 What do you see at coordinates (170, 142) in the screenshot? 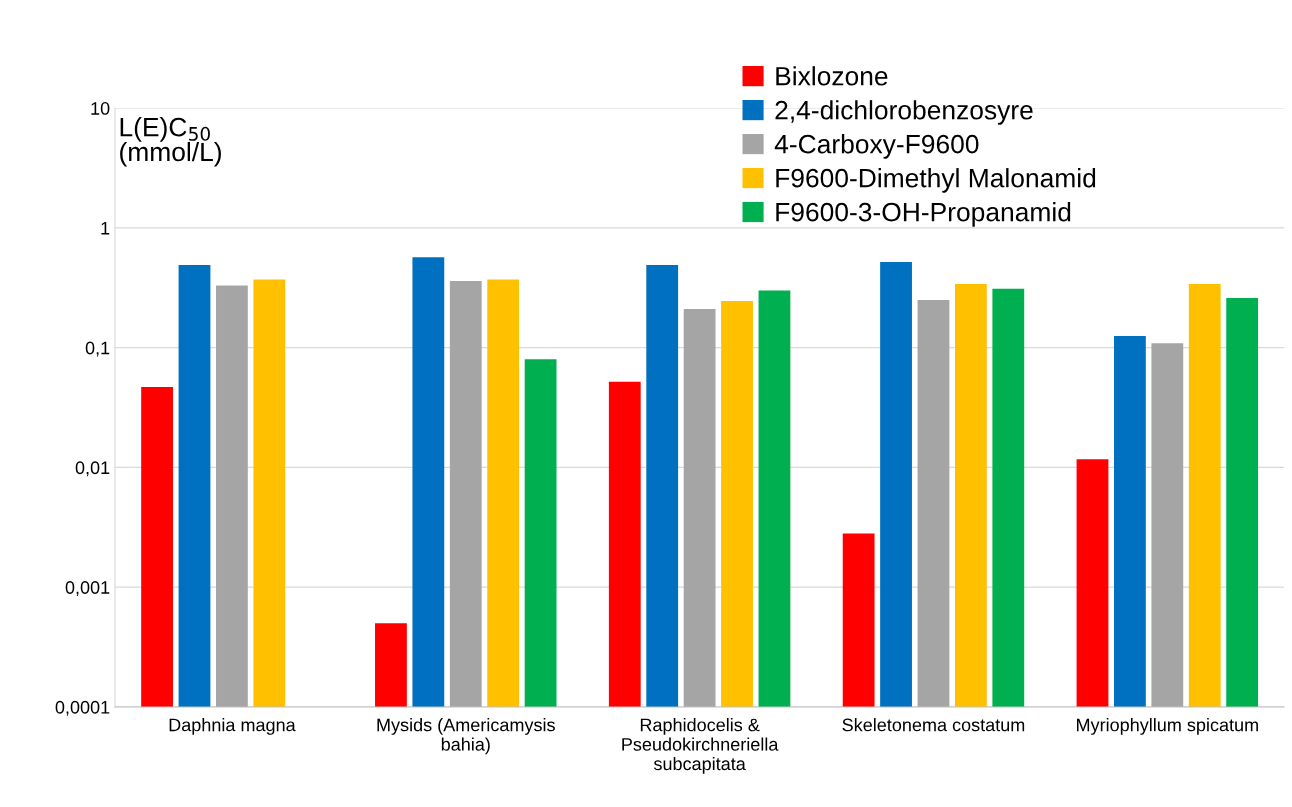
I see `y-axis-title: L(E)C$_{50}$ (mmol/L)` at bounding box center [170, 142].